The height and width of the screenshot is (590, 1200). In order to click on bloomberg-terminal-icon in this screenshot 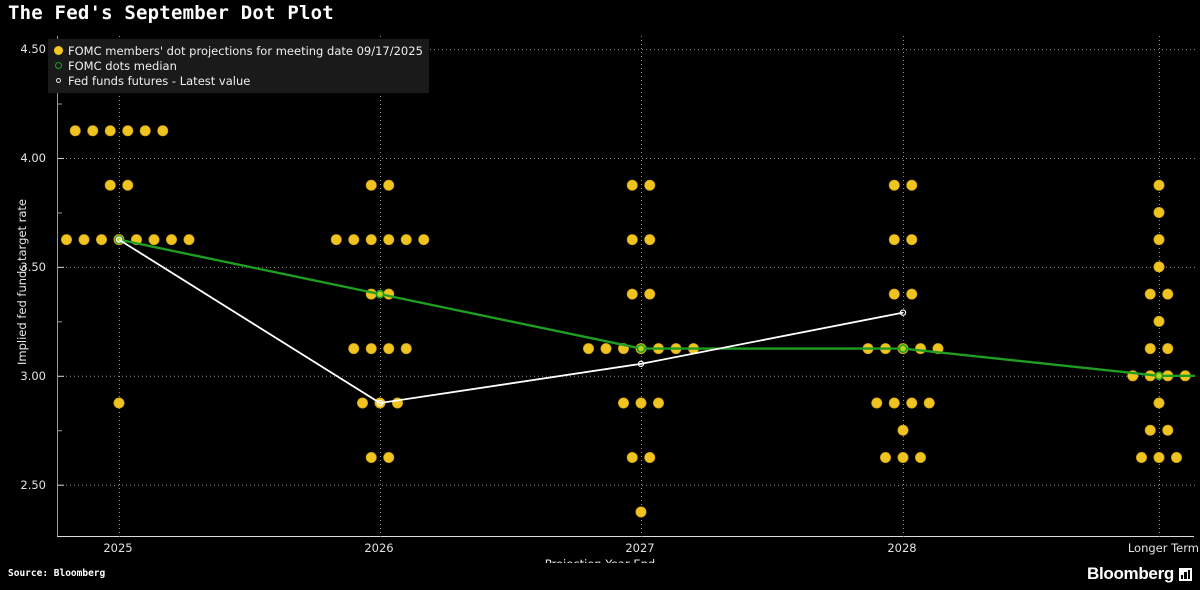, I will do `click(1185, 574)`.